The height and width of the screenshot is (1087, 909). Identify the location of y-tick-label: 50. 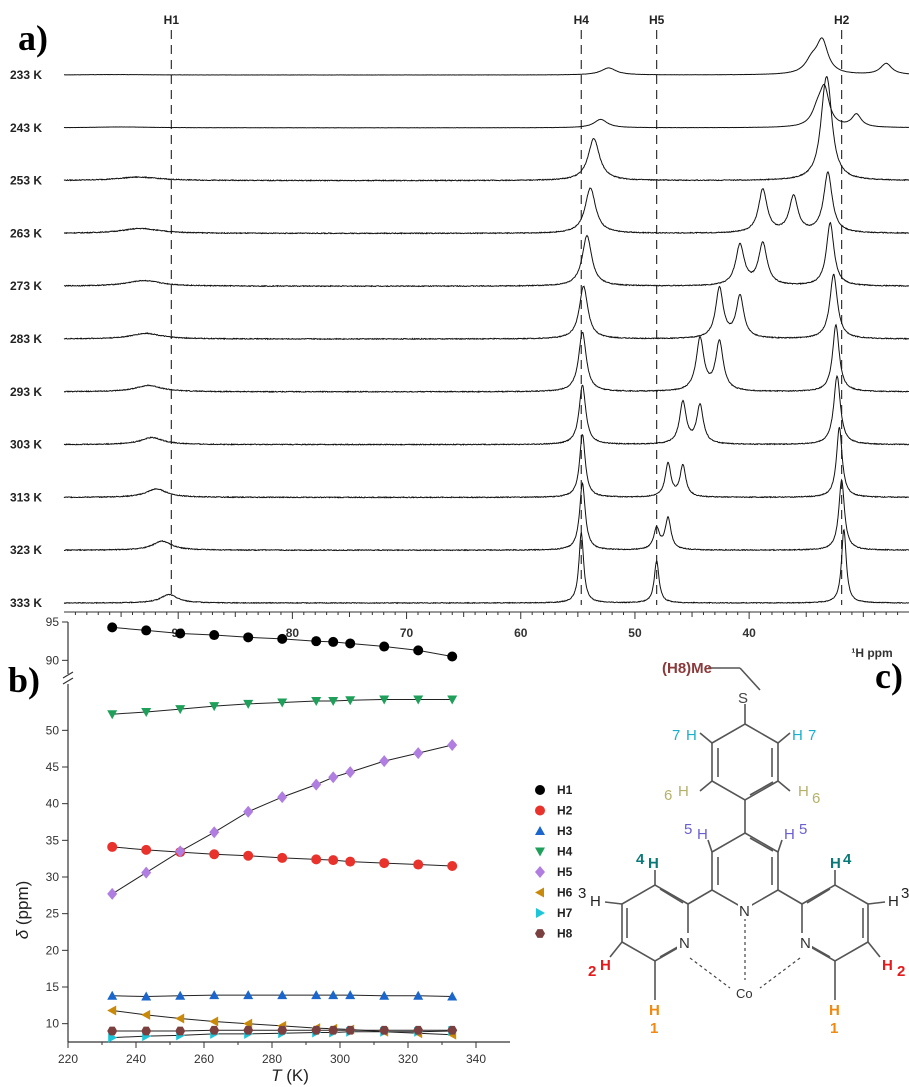
(53, 730).